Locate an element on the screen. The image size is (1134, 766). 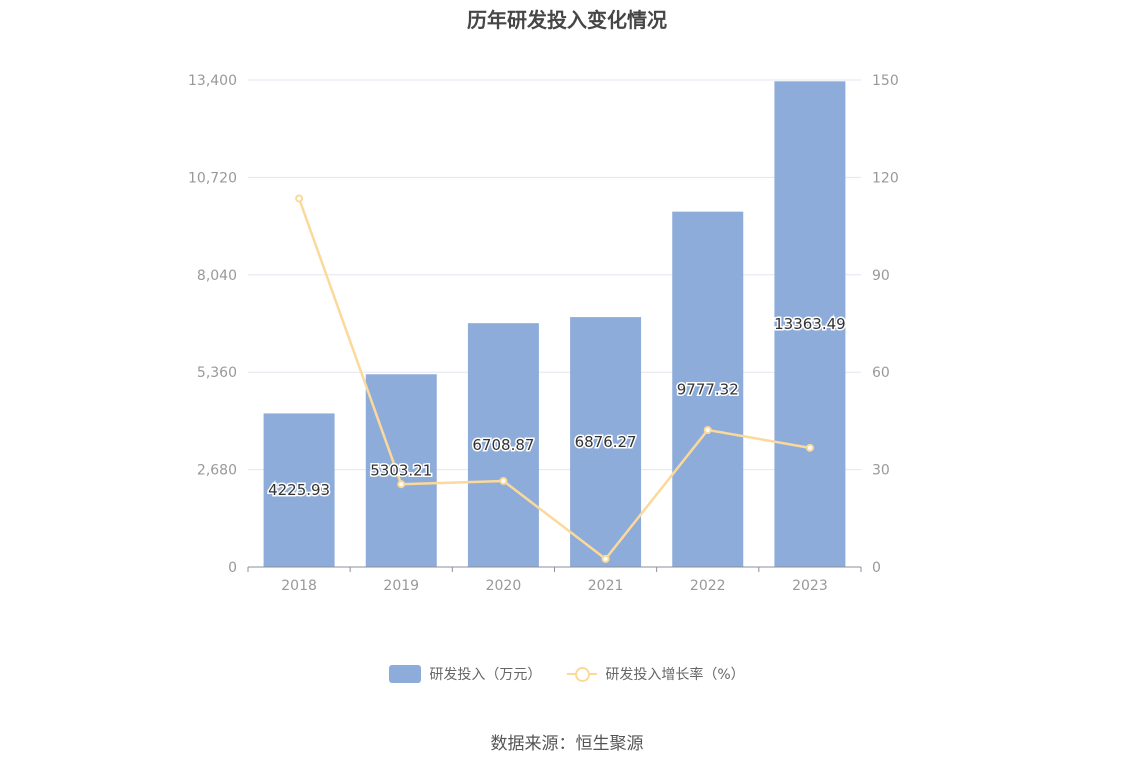
y-right-tick-label: 90 is located at coordinates (881, 276).